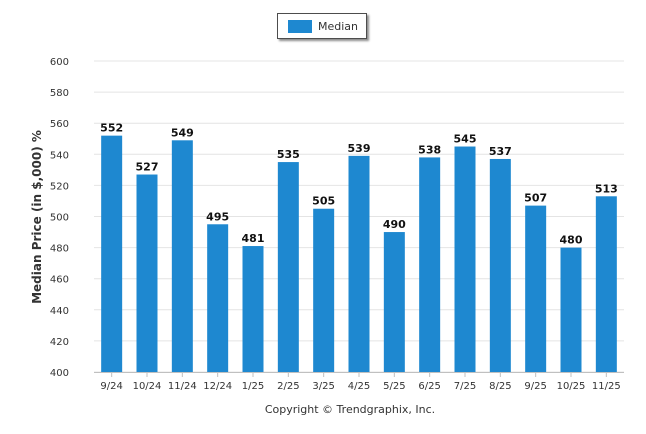  What do you see at coordinates (59, 249) in the screenshot?
I see `y-tick-label: 480` at bounding box center [59, 249].